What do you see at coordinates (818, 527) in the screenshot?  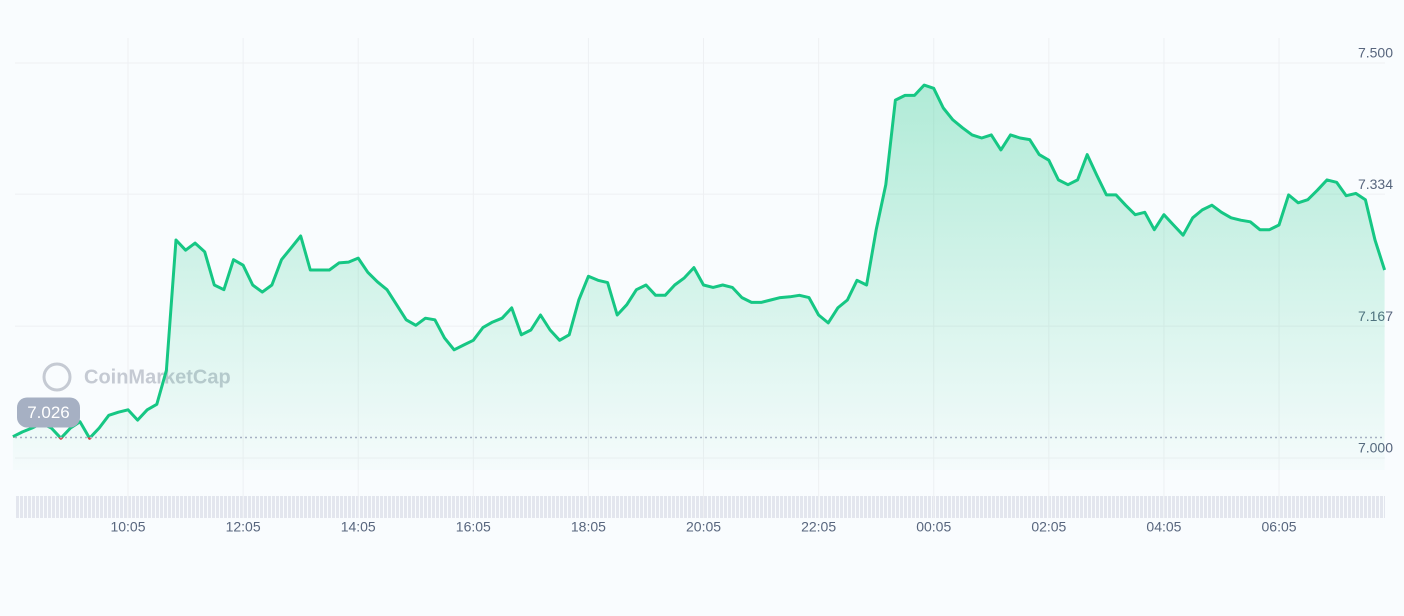 I see `x-tick-label: 22:05` at bounding box center [818, 527].